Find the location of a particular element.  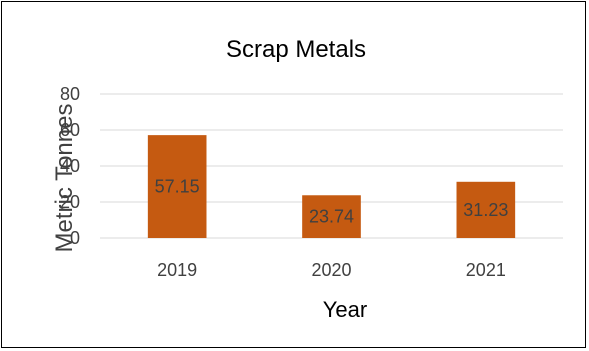

chart-title: Scrap Metals is located at coordinates (296, 49).